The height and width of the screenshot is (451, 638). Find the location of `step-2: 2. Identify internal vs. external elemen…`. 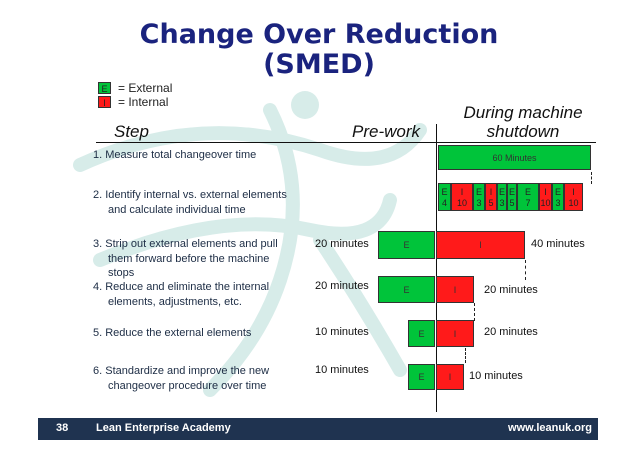

step-2: 2. Identify internal vs. external elemen… is located at coordinates (190, 195).